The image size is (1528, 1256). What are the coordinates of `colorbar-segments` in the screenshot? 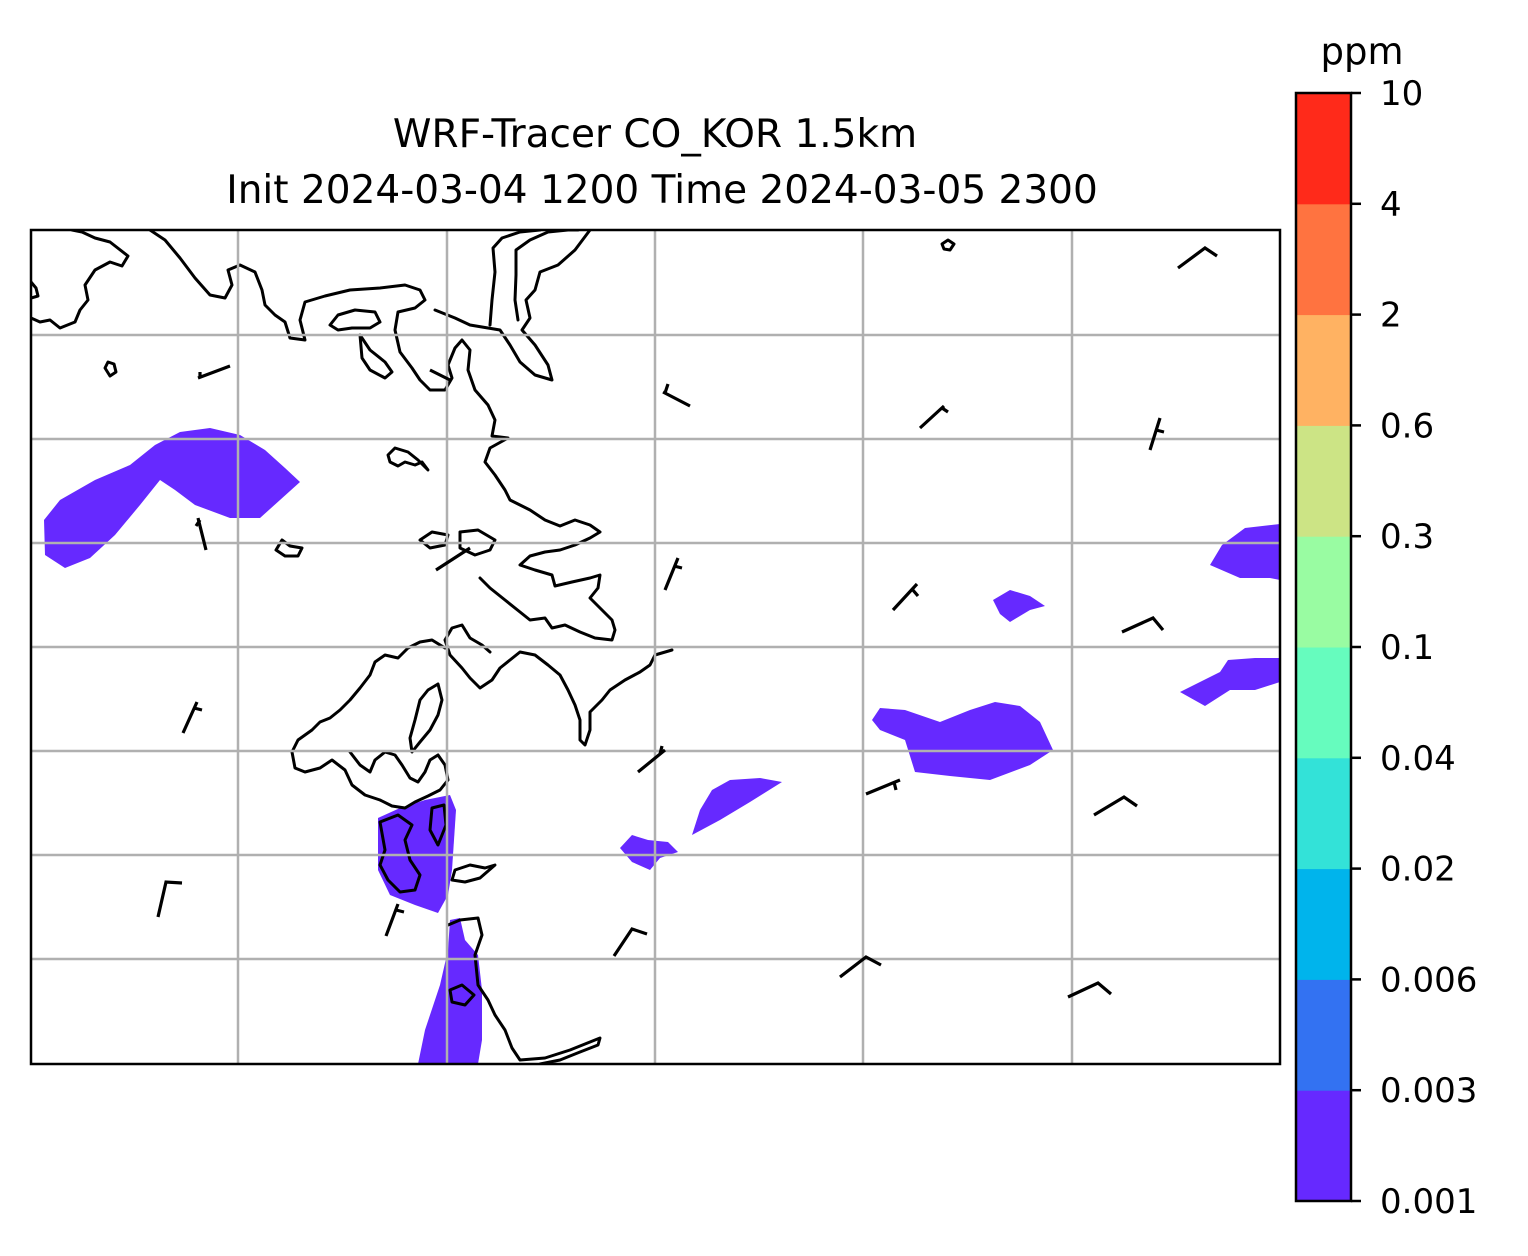 It's located at (1323, 647).